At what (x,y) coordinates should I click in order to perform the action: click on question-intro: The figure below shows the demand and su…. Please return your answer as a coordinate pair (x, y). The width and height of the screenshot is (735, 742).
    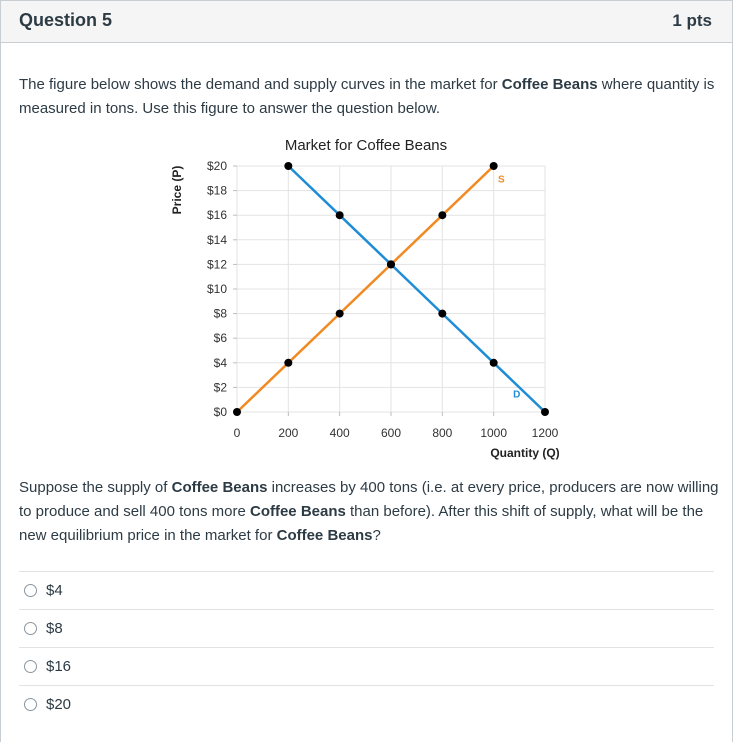
    Looking at the image, I should click on (369, 97).